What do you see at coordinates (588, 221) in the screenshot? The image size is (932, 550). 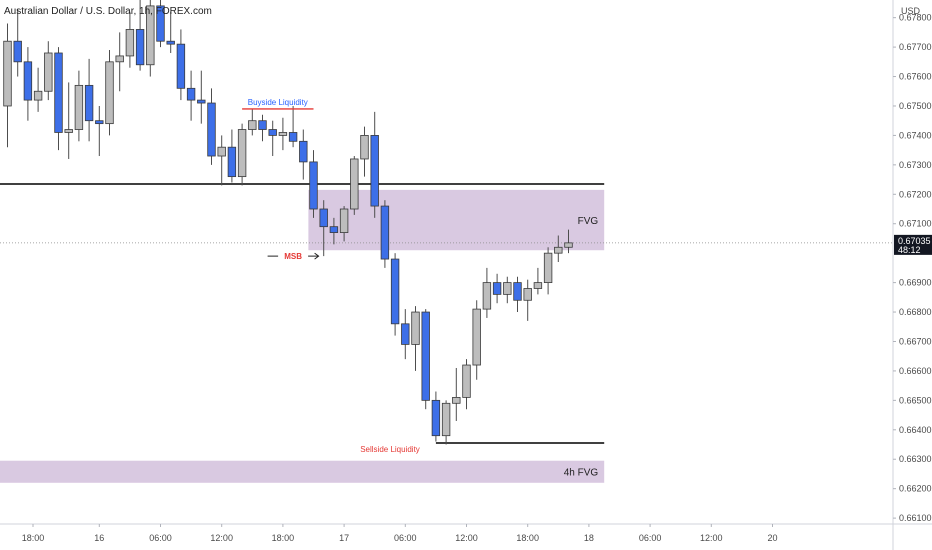 I see `zone-label: FVG` at bounding box center [588, 221].